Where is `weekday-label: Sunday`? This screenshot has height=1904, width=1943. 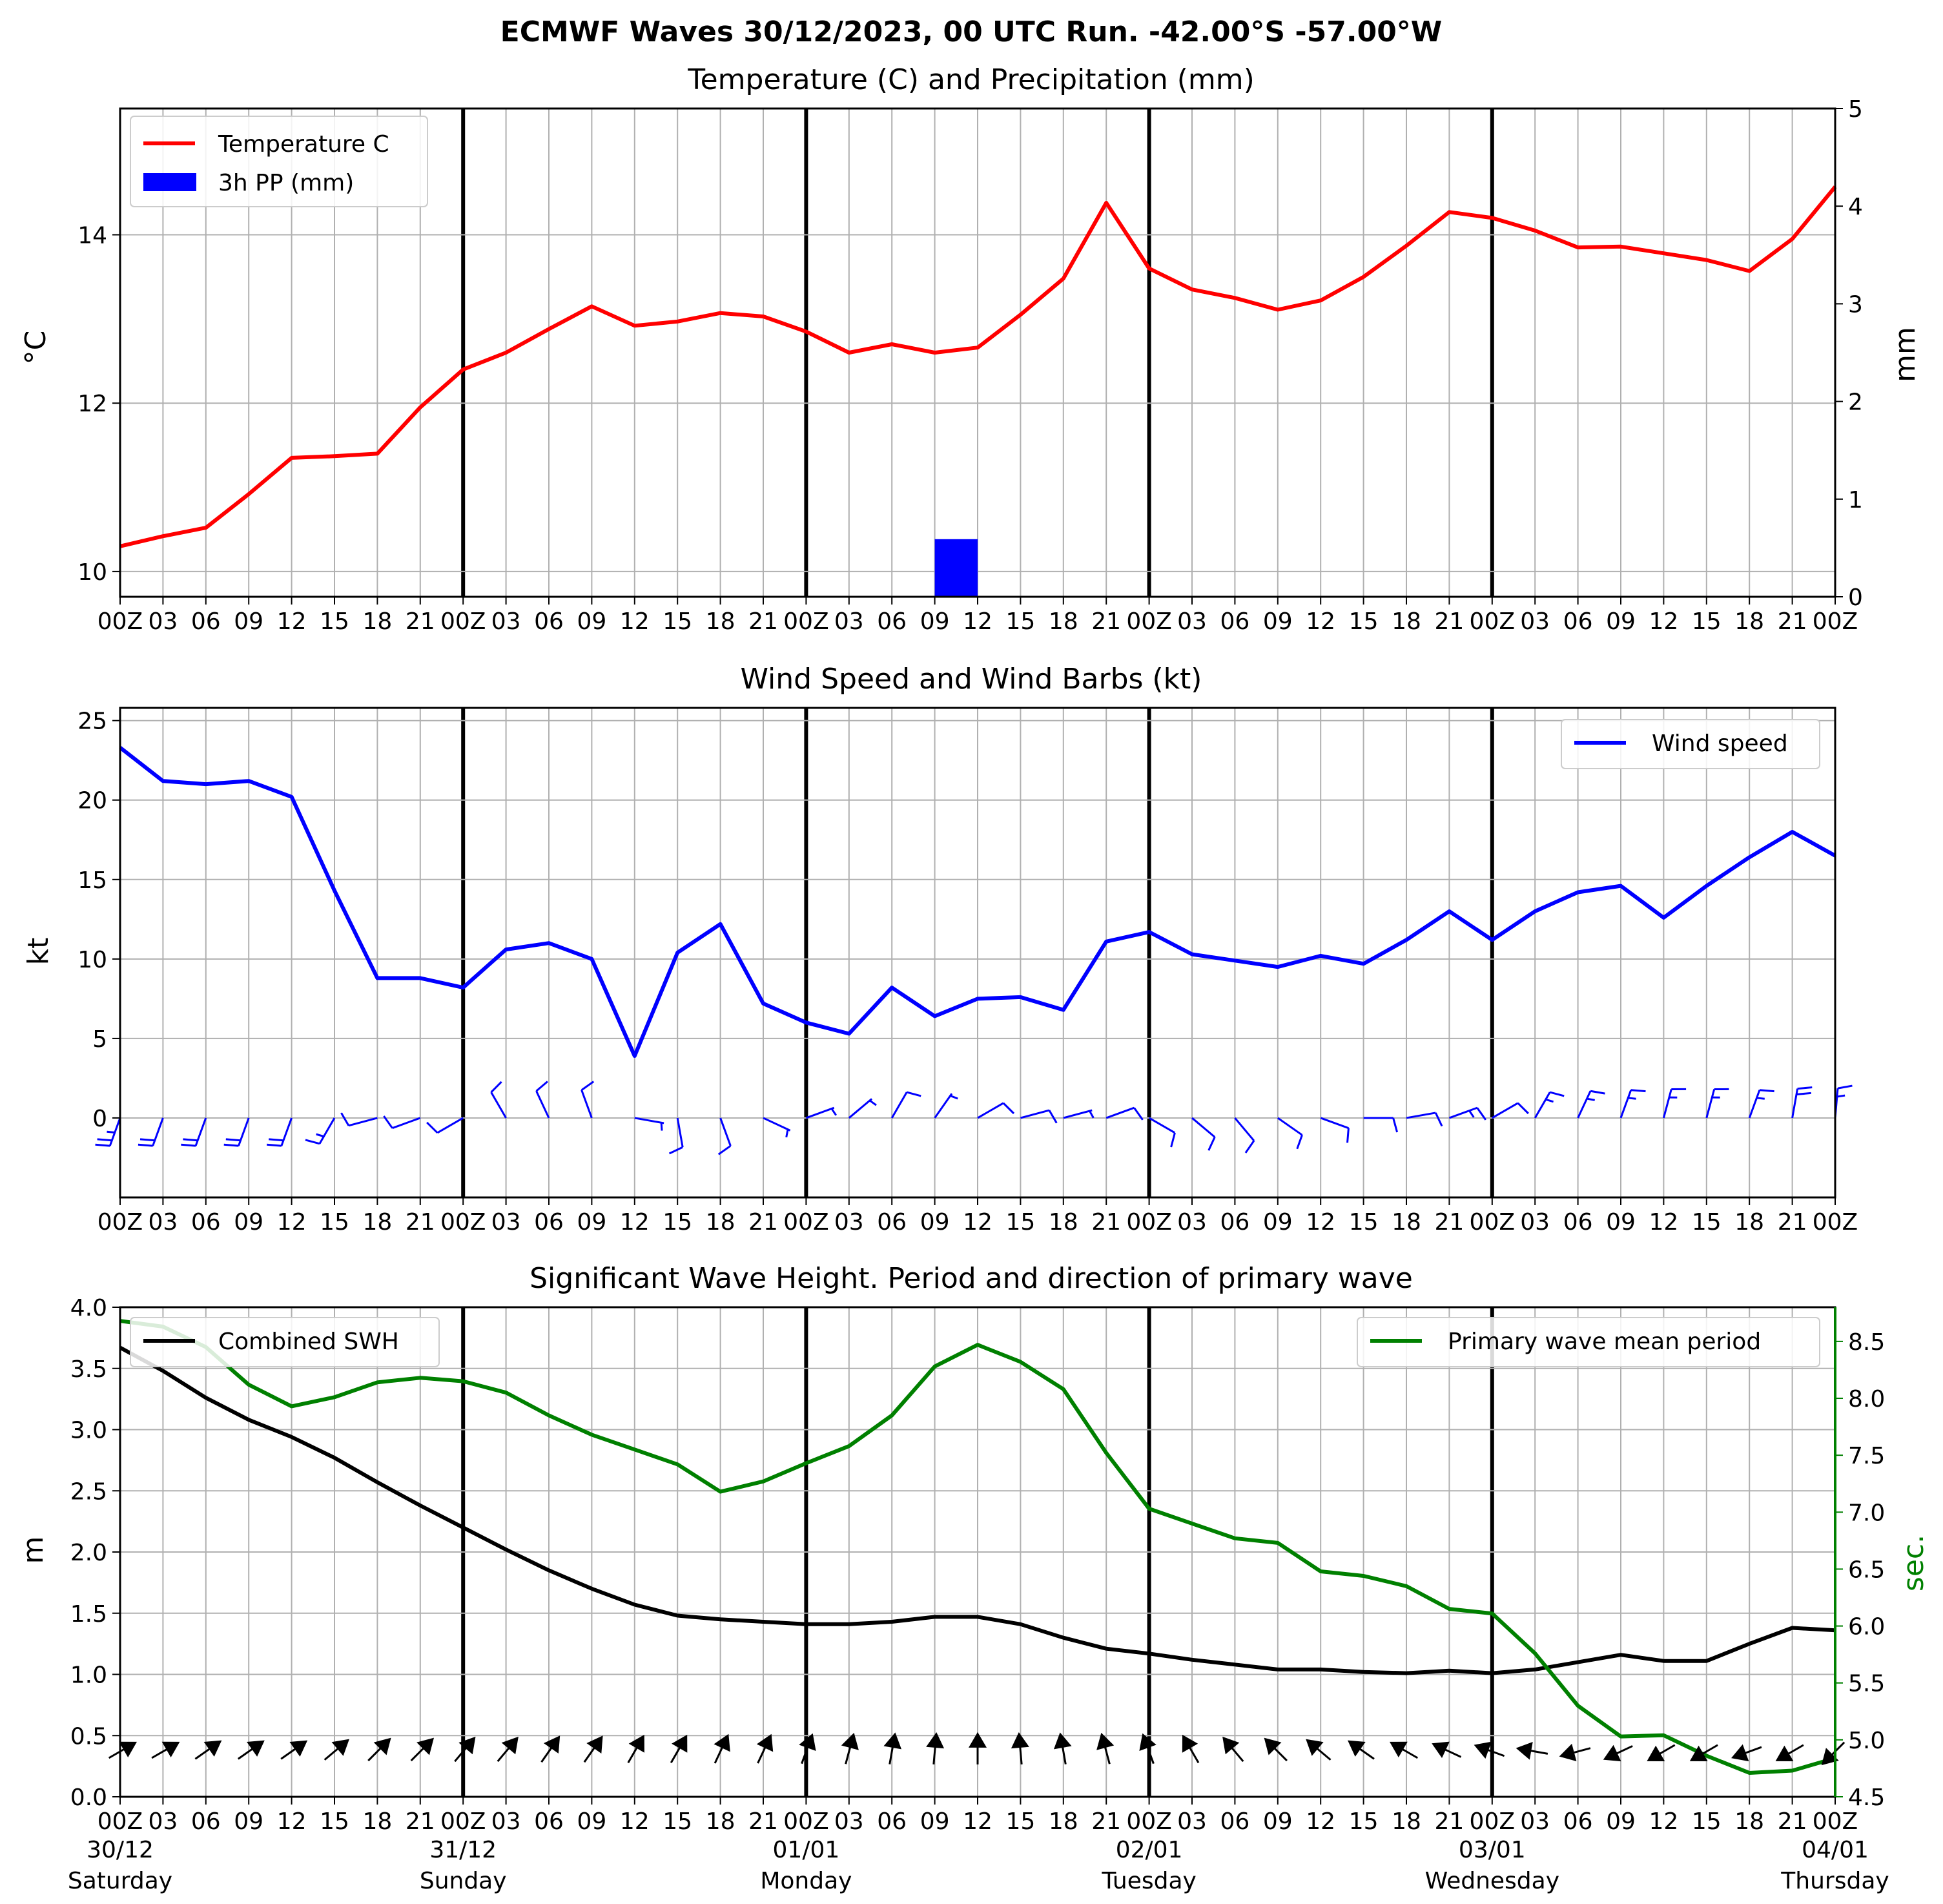 weekday-label: Sunday is located at coordinates (463, 1881).